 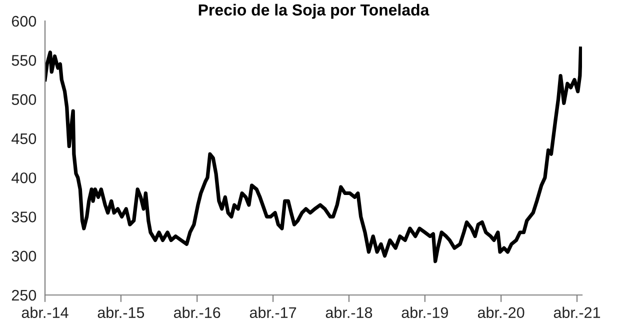 I want to click on y-tick-label: 400, so click(x=24, y=178).